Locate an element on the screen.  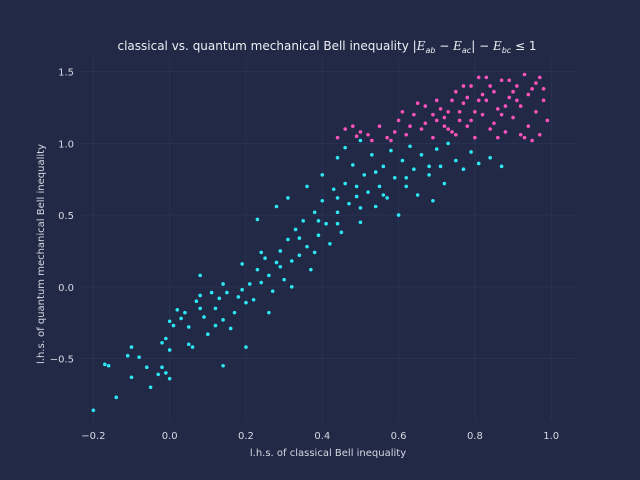
x-tick-label: 0.4 is located at coordinates (322, 436).